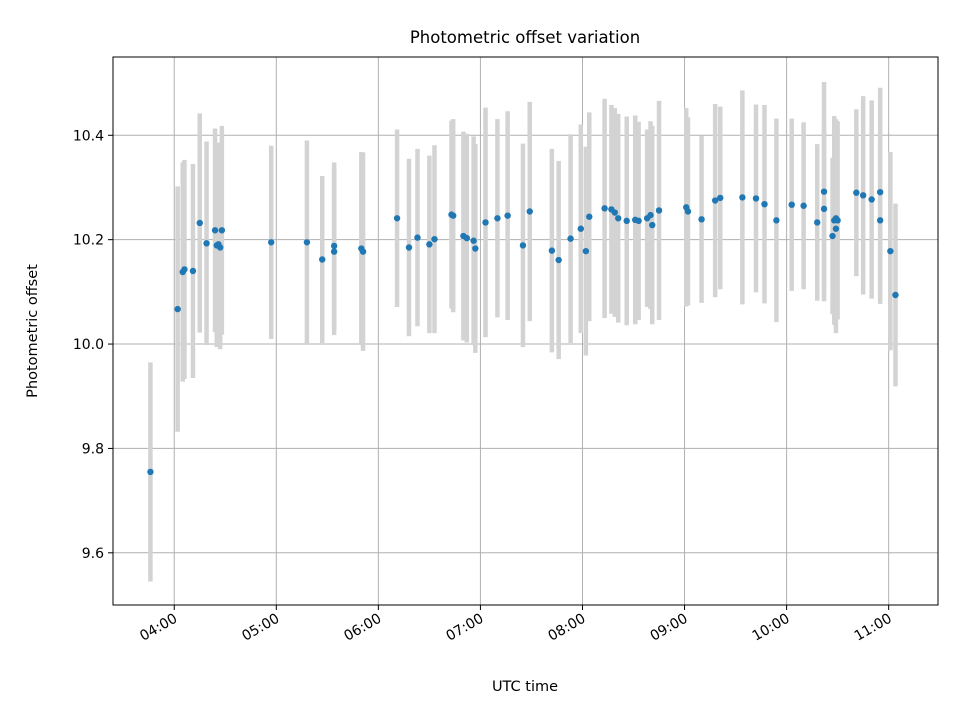 This screenshot has height=720, width=960. Describe the element at coordinates (93, 449) in the screenshot. I see `y-tick-label: 9.8` at that location.